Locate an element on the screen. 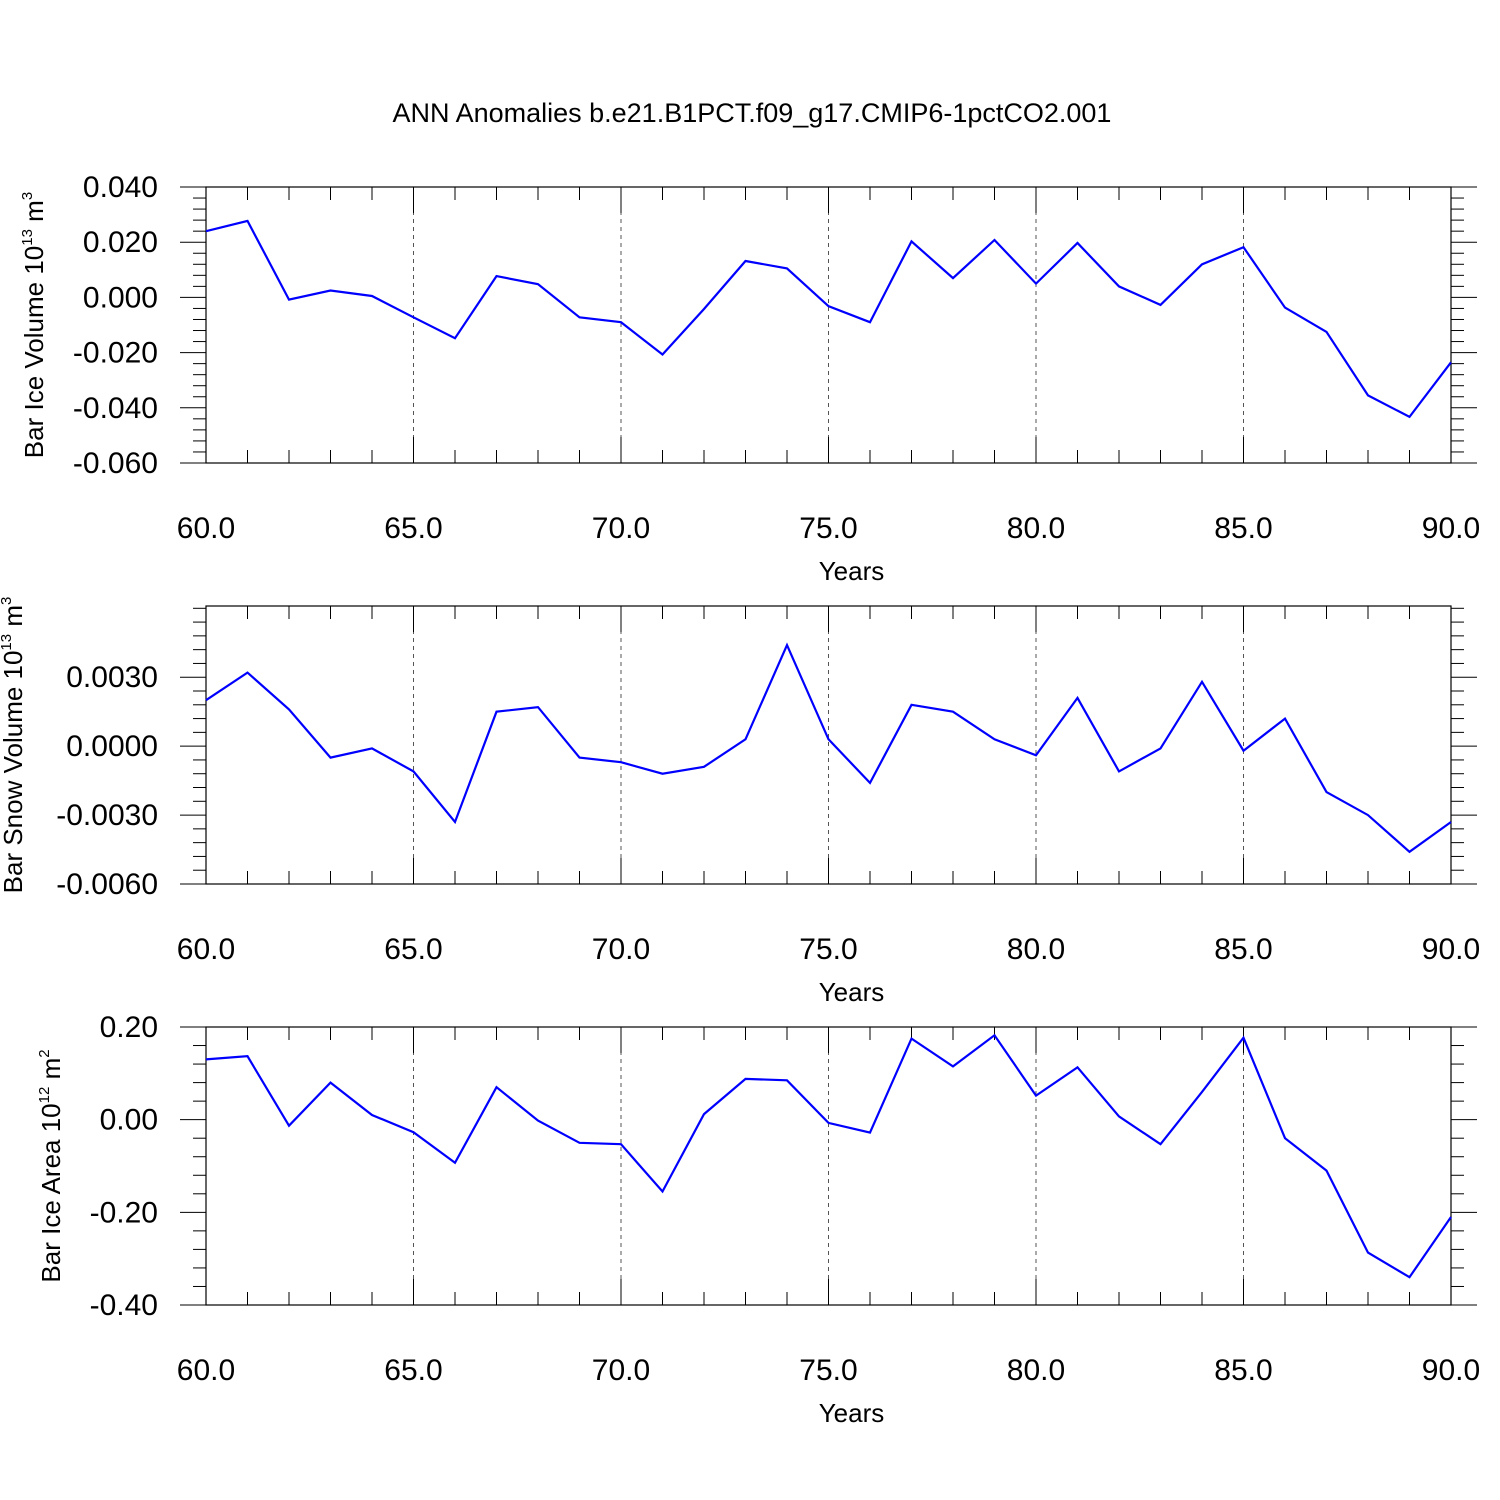 This screenshot has width=1500, height=1500. y-tick-label: 0.0030 is located at coordinates (112, 677).